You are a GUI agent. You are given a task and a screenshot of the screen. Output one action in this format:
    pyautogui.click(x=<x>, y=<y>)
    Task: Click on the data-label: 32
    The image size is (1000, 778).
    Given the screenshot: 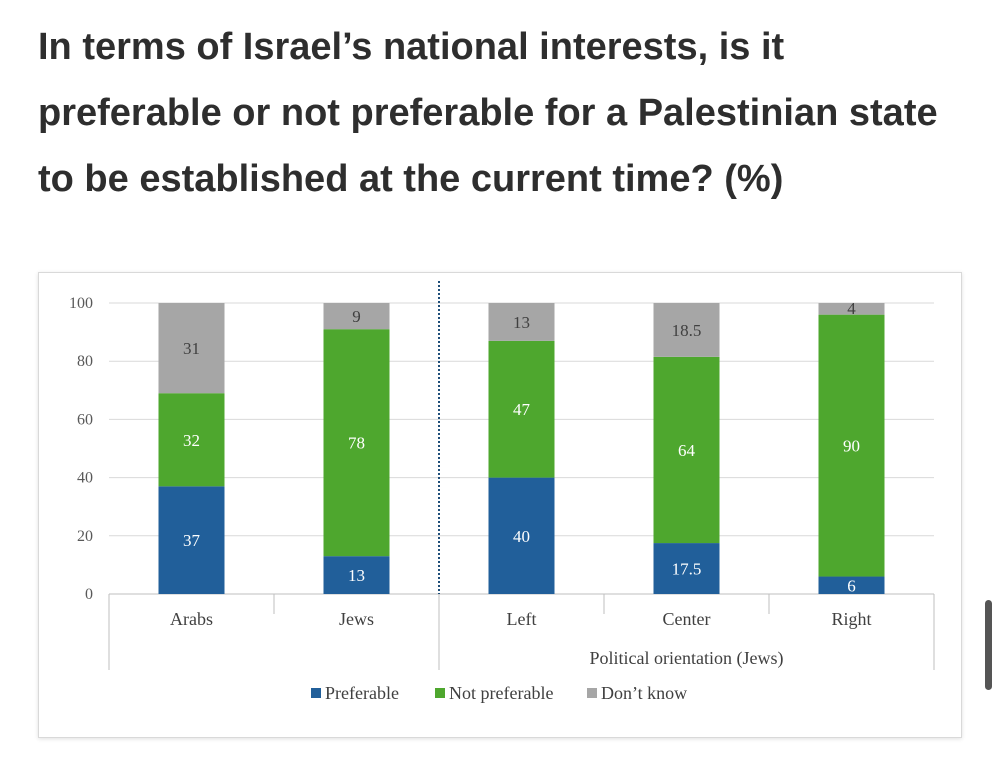 What is the action you would take?
    pyautogui.click(x=191, y=440)
    